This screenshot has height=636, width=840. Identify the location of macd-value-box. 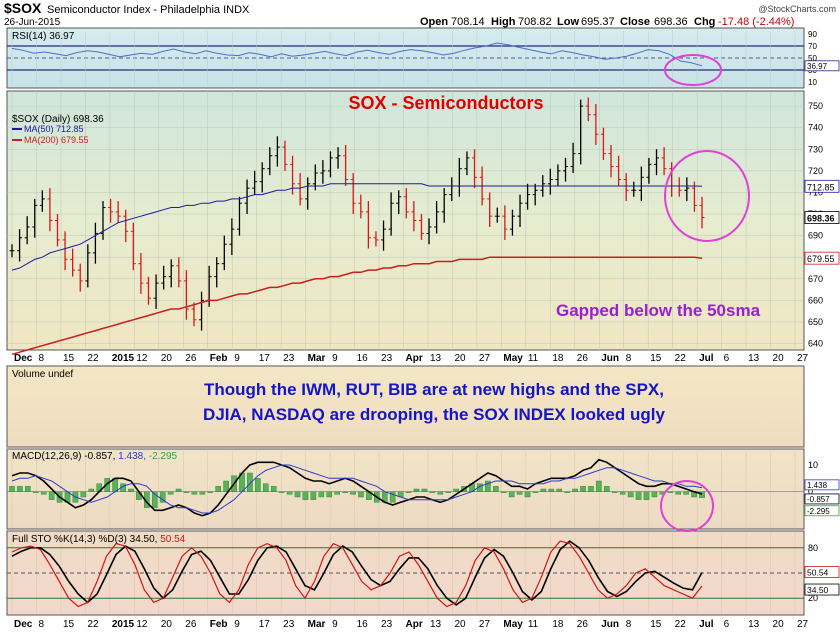
(822, 511).